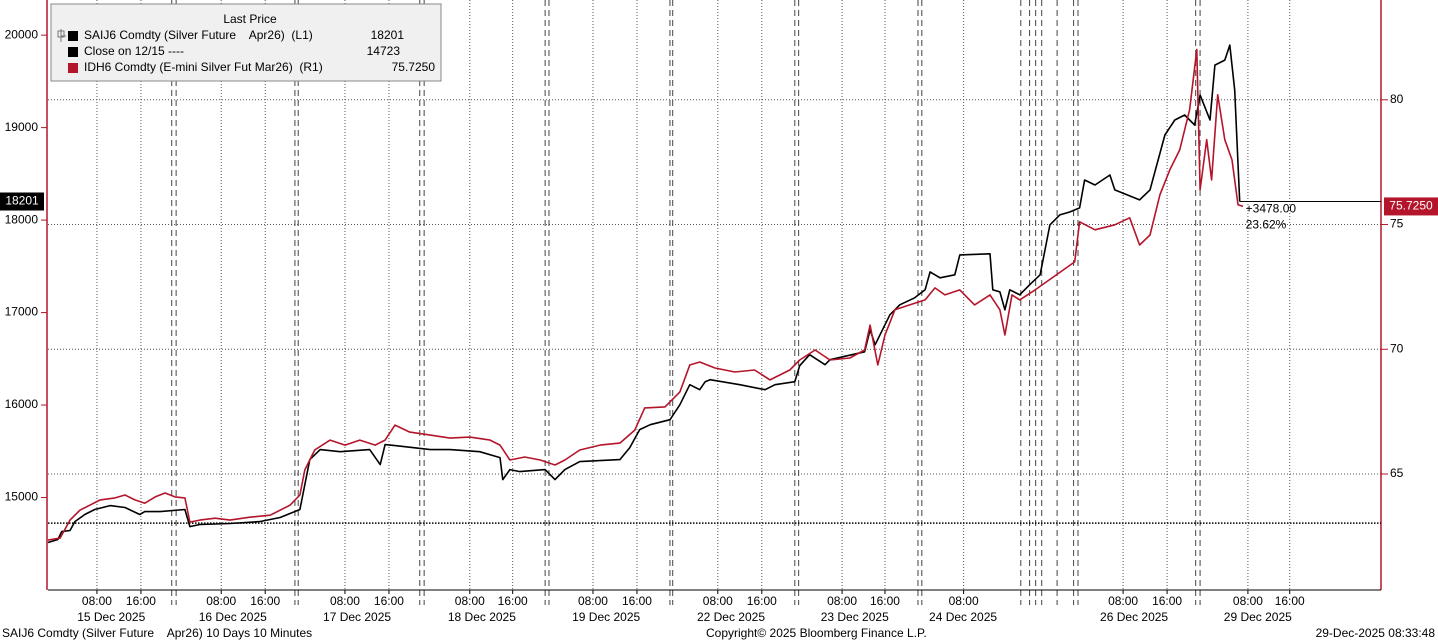  I want to click on y-tick-label: 16000, so click(22, 404).